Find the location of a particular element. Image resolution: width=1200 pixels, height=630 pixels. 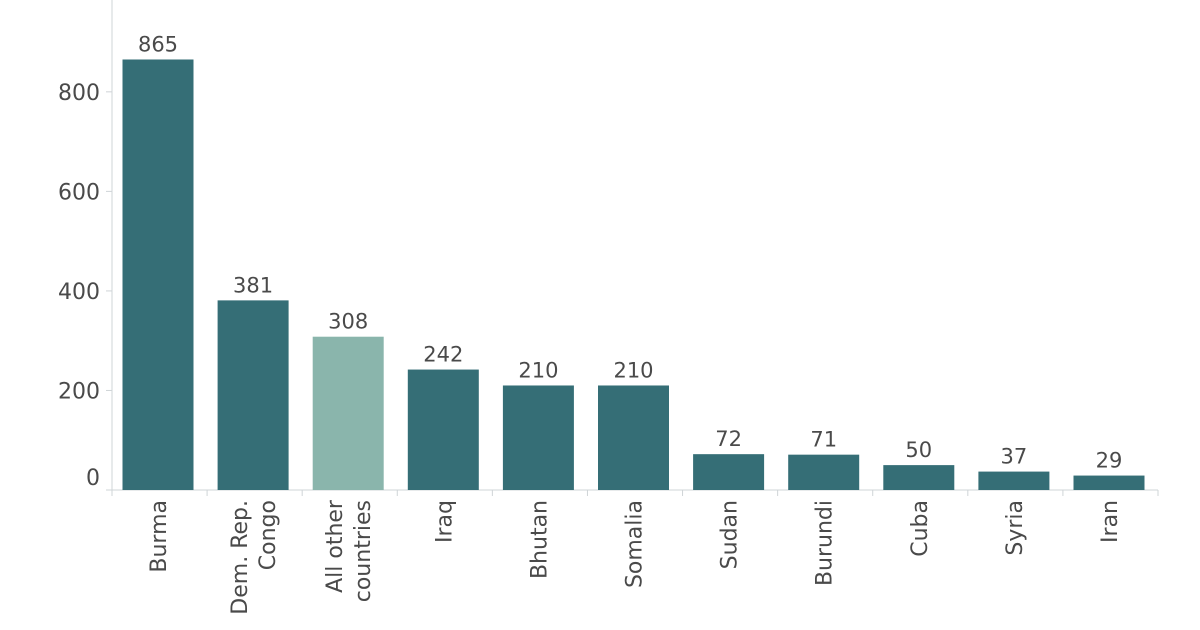

x-tick-label: Cuba is located at coordinates (920, 528).